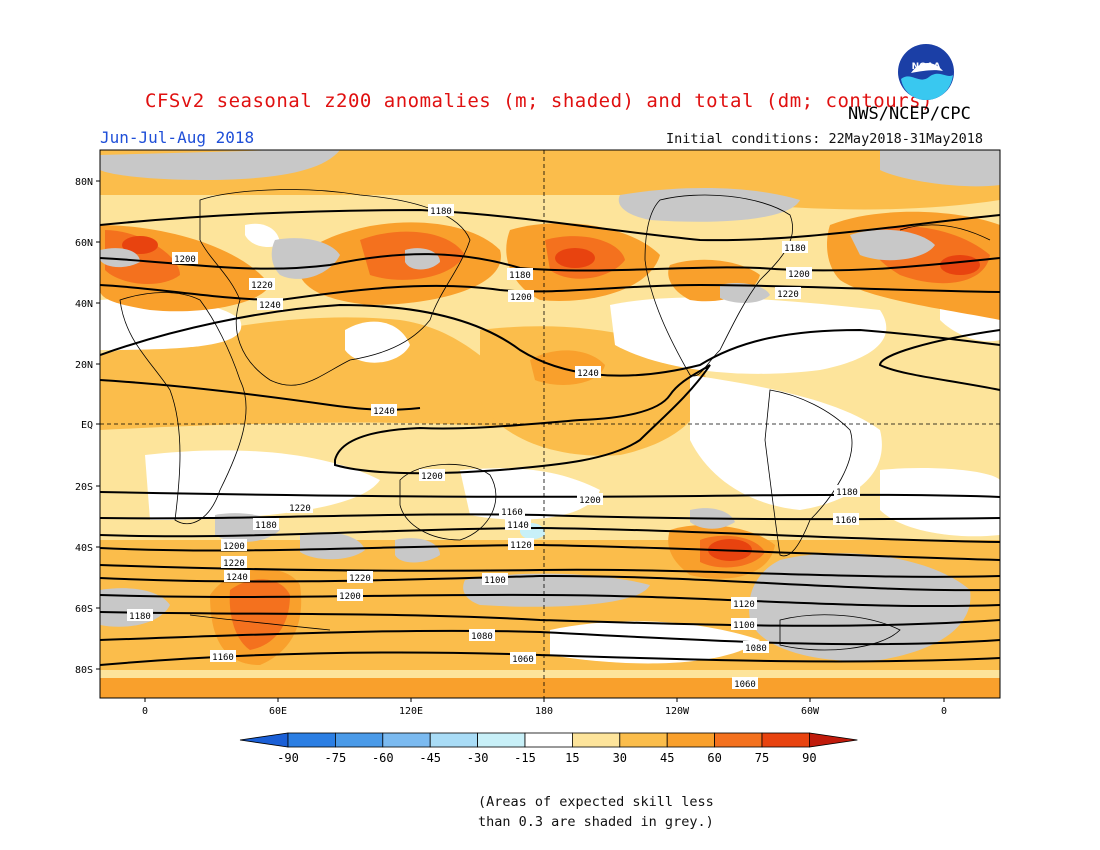 The height and width of the screenshot is (850, 1100). What do you see at coordinates (430, 758) in the screenshot?
I see `colorbar-tick-label: -45` at bounding box center [430, 758].